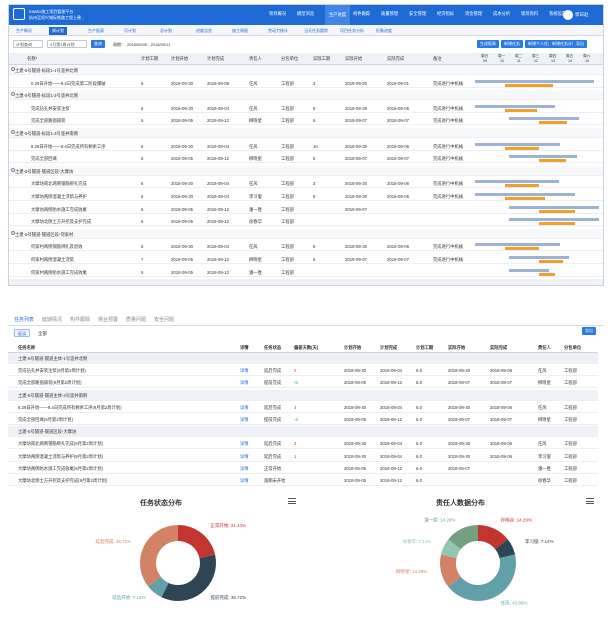  I want to click on nav-item-2: 生产进度, so click(338, 15).